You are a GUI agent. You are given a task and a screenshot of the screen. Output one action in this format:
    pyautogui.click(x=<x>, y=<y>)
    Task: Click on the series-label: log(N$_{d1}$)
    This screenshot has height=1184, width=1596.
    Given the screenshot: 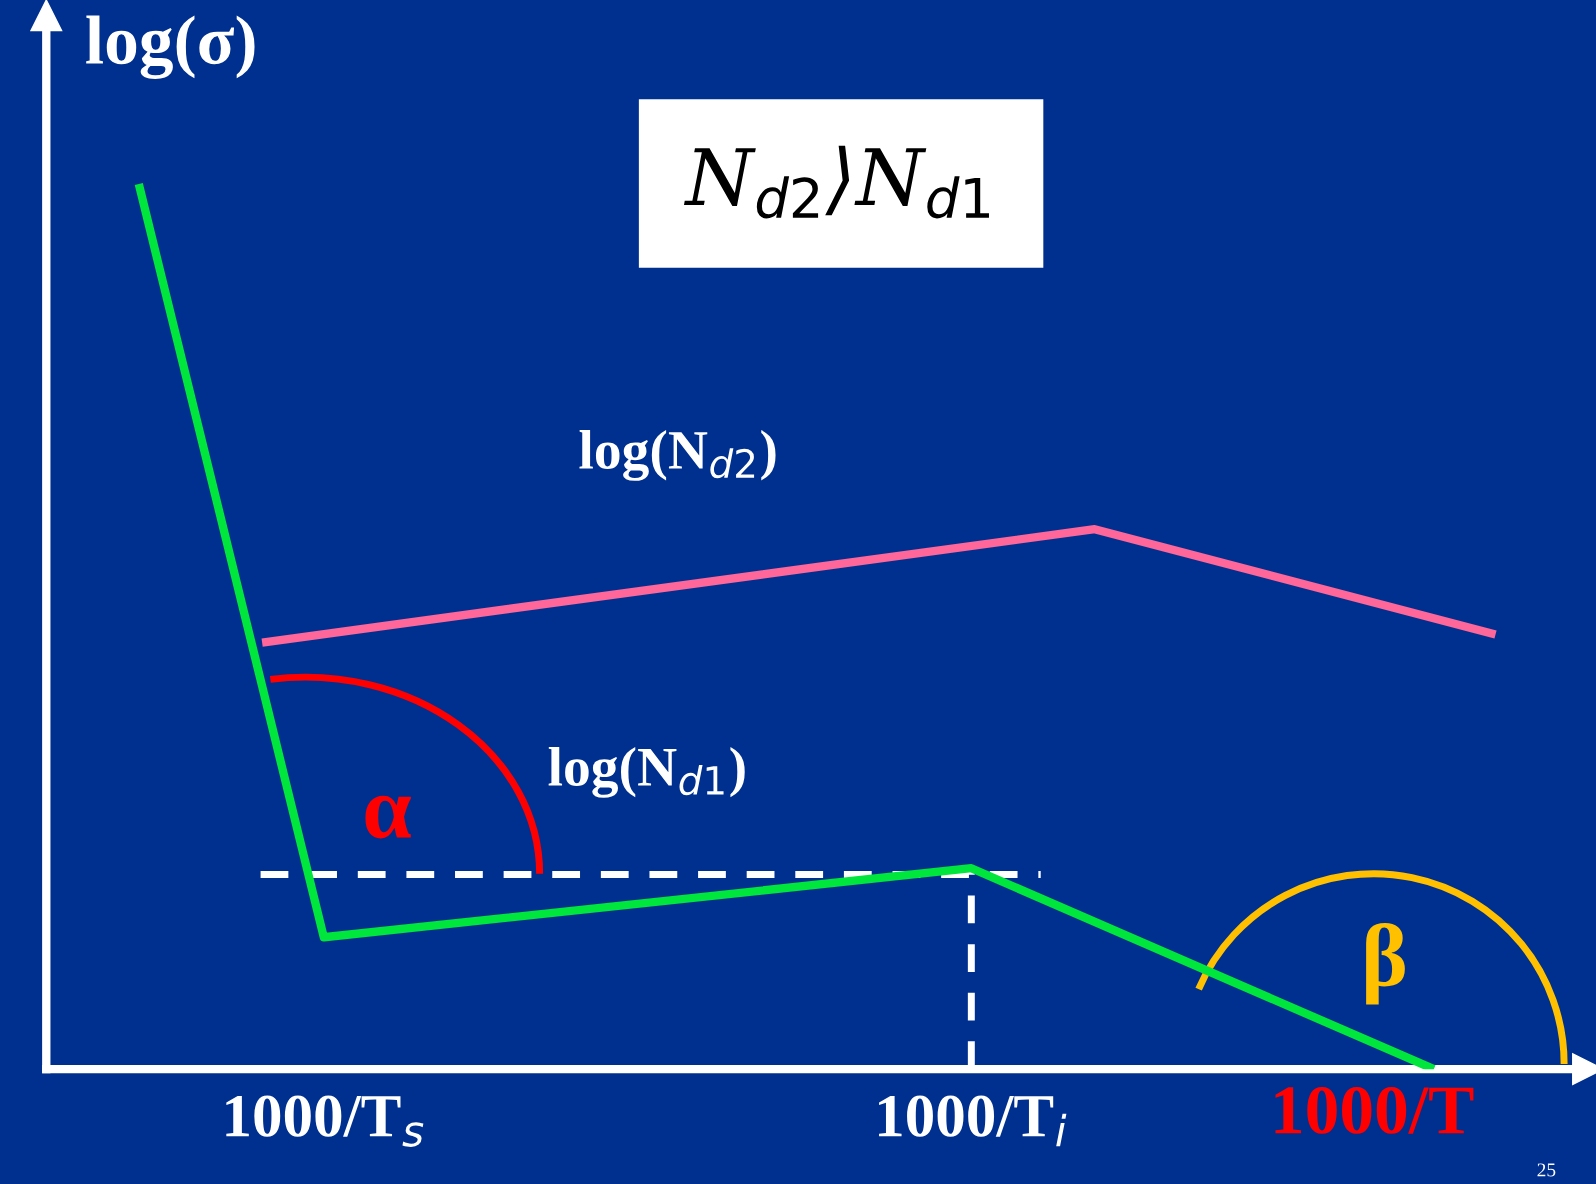 What is the action you would take?
    pyautogui.click(x=646, y=772)
    